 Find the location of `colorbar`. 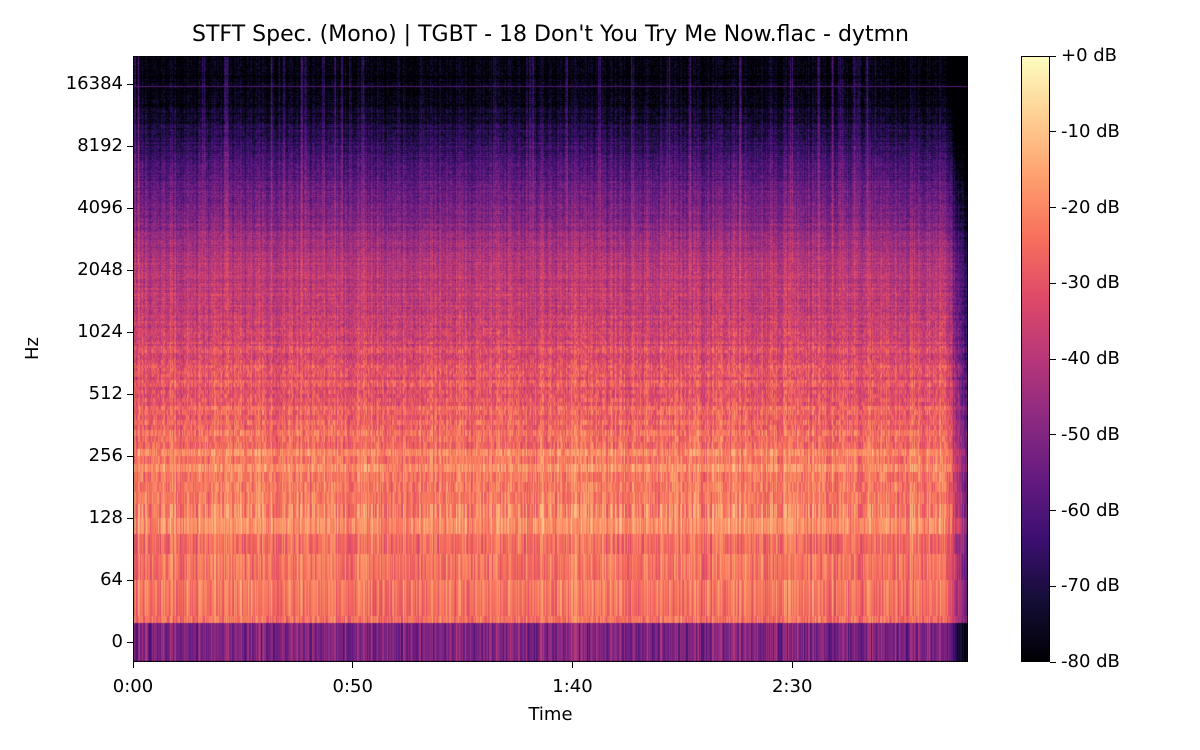

colorbar is located at coordinates (1035, 359).